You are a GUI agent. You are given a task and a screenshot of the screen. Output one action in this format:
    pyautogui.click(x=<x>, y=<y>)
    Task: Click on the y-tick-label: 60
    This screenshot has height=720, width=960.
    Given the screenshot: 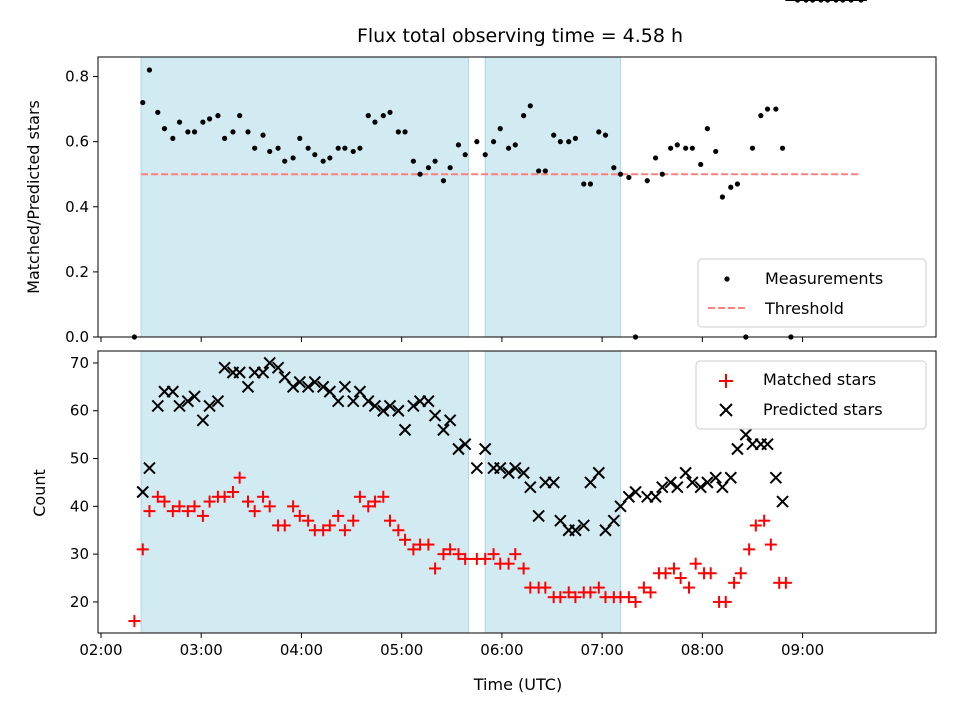 What is the action you would take?
    pyautogui.click(x=79, y=411)
    